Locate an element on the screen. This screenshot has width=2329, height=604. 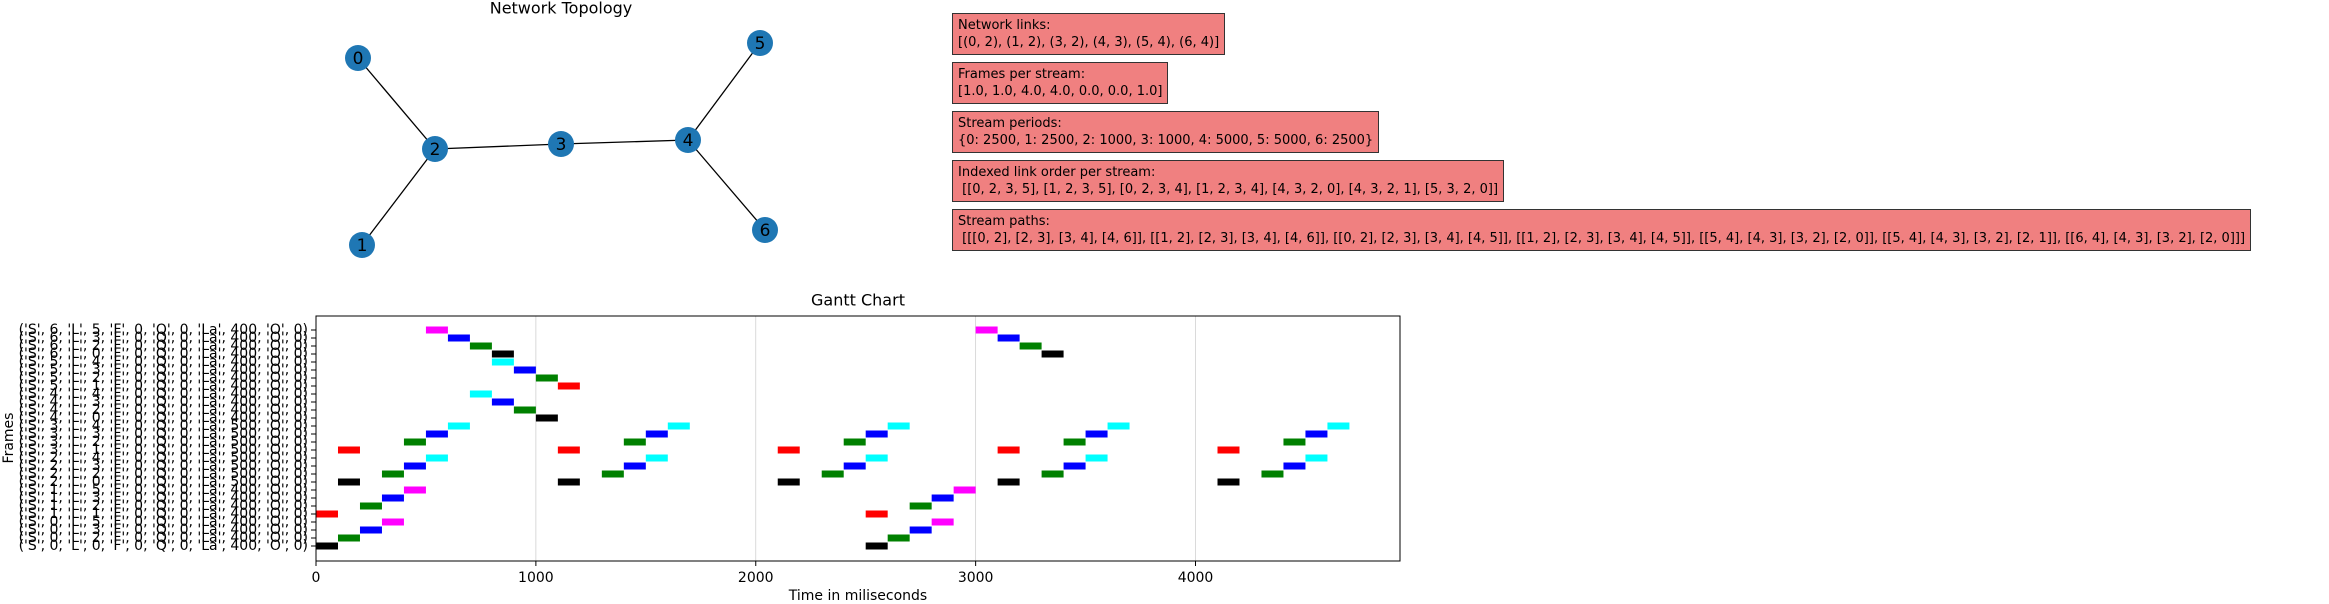
node-label: 6 is located at coordinates (765, 231).